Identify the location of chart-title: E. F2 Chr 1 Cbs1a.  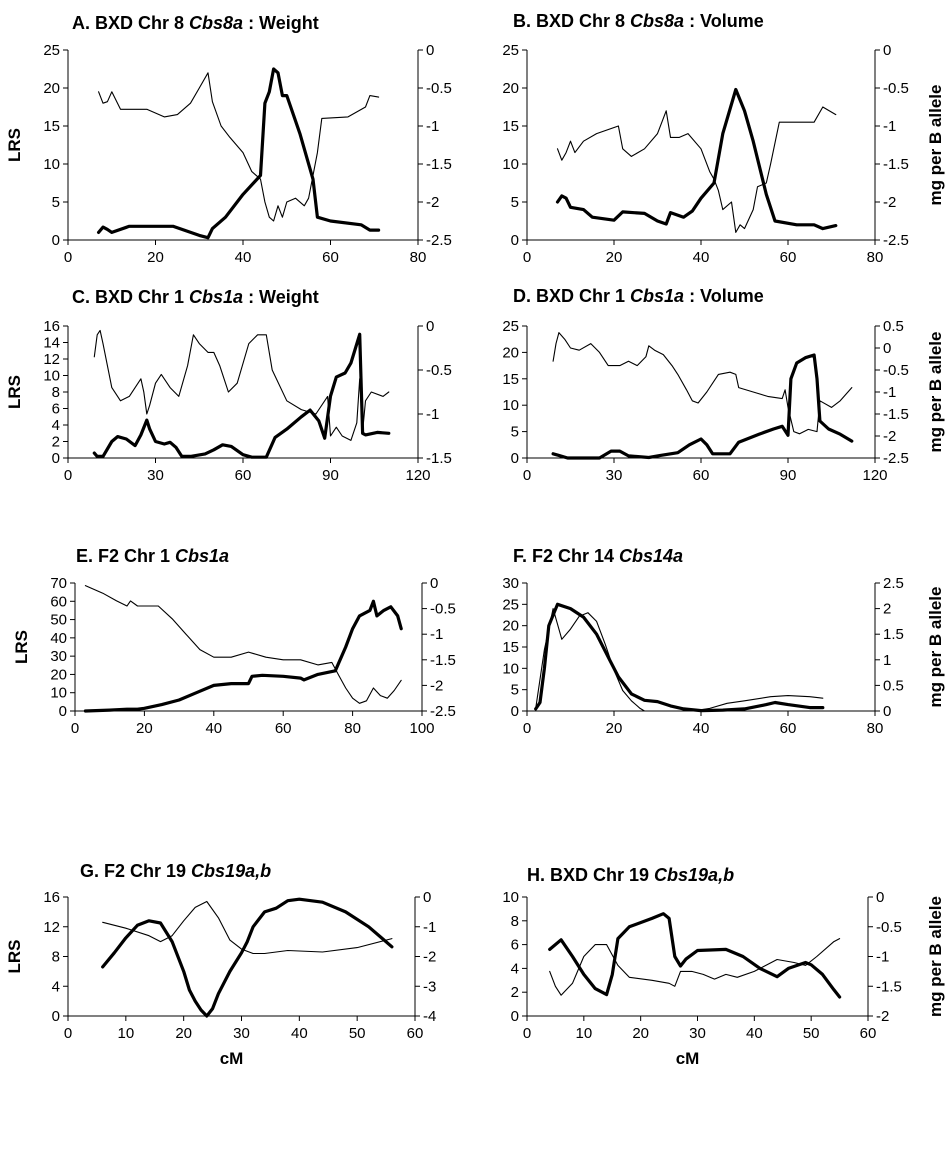
(152, 556).